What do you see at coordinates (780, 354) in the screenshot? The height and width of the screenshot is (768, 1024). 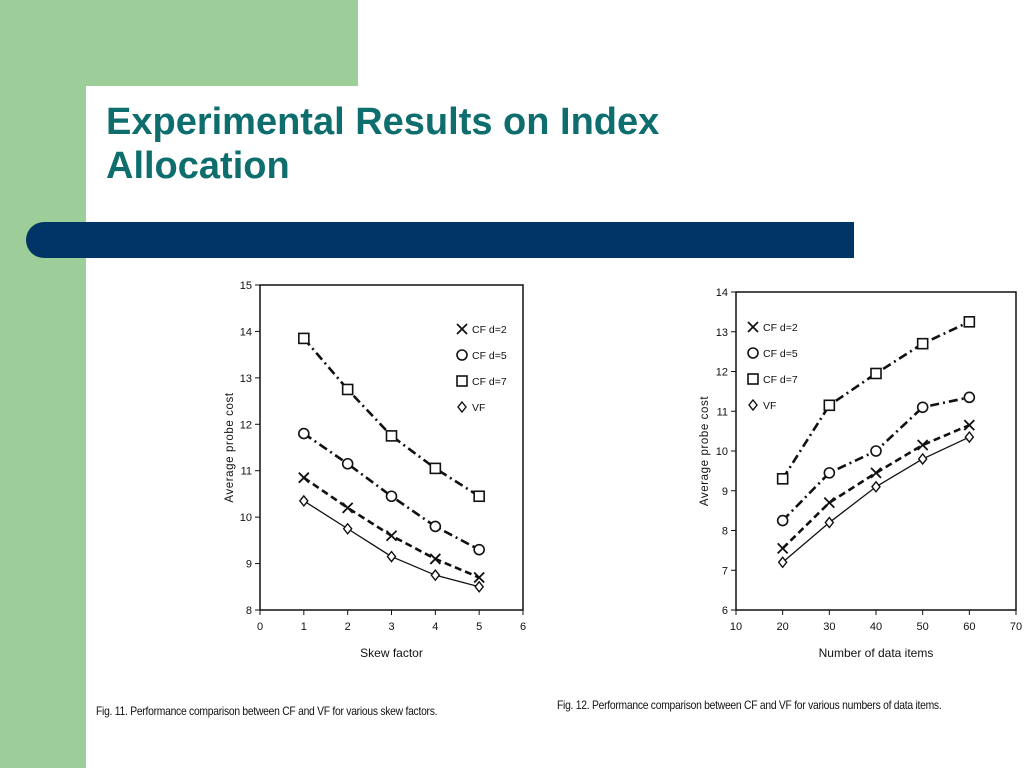 I see `fig12-legend-item-cf-d-5-label: CF d=5` at bounding box center [780, 354].